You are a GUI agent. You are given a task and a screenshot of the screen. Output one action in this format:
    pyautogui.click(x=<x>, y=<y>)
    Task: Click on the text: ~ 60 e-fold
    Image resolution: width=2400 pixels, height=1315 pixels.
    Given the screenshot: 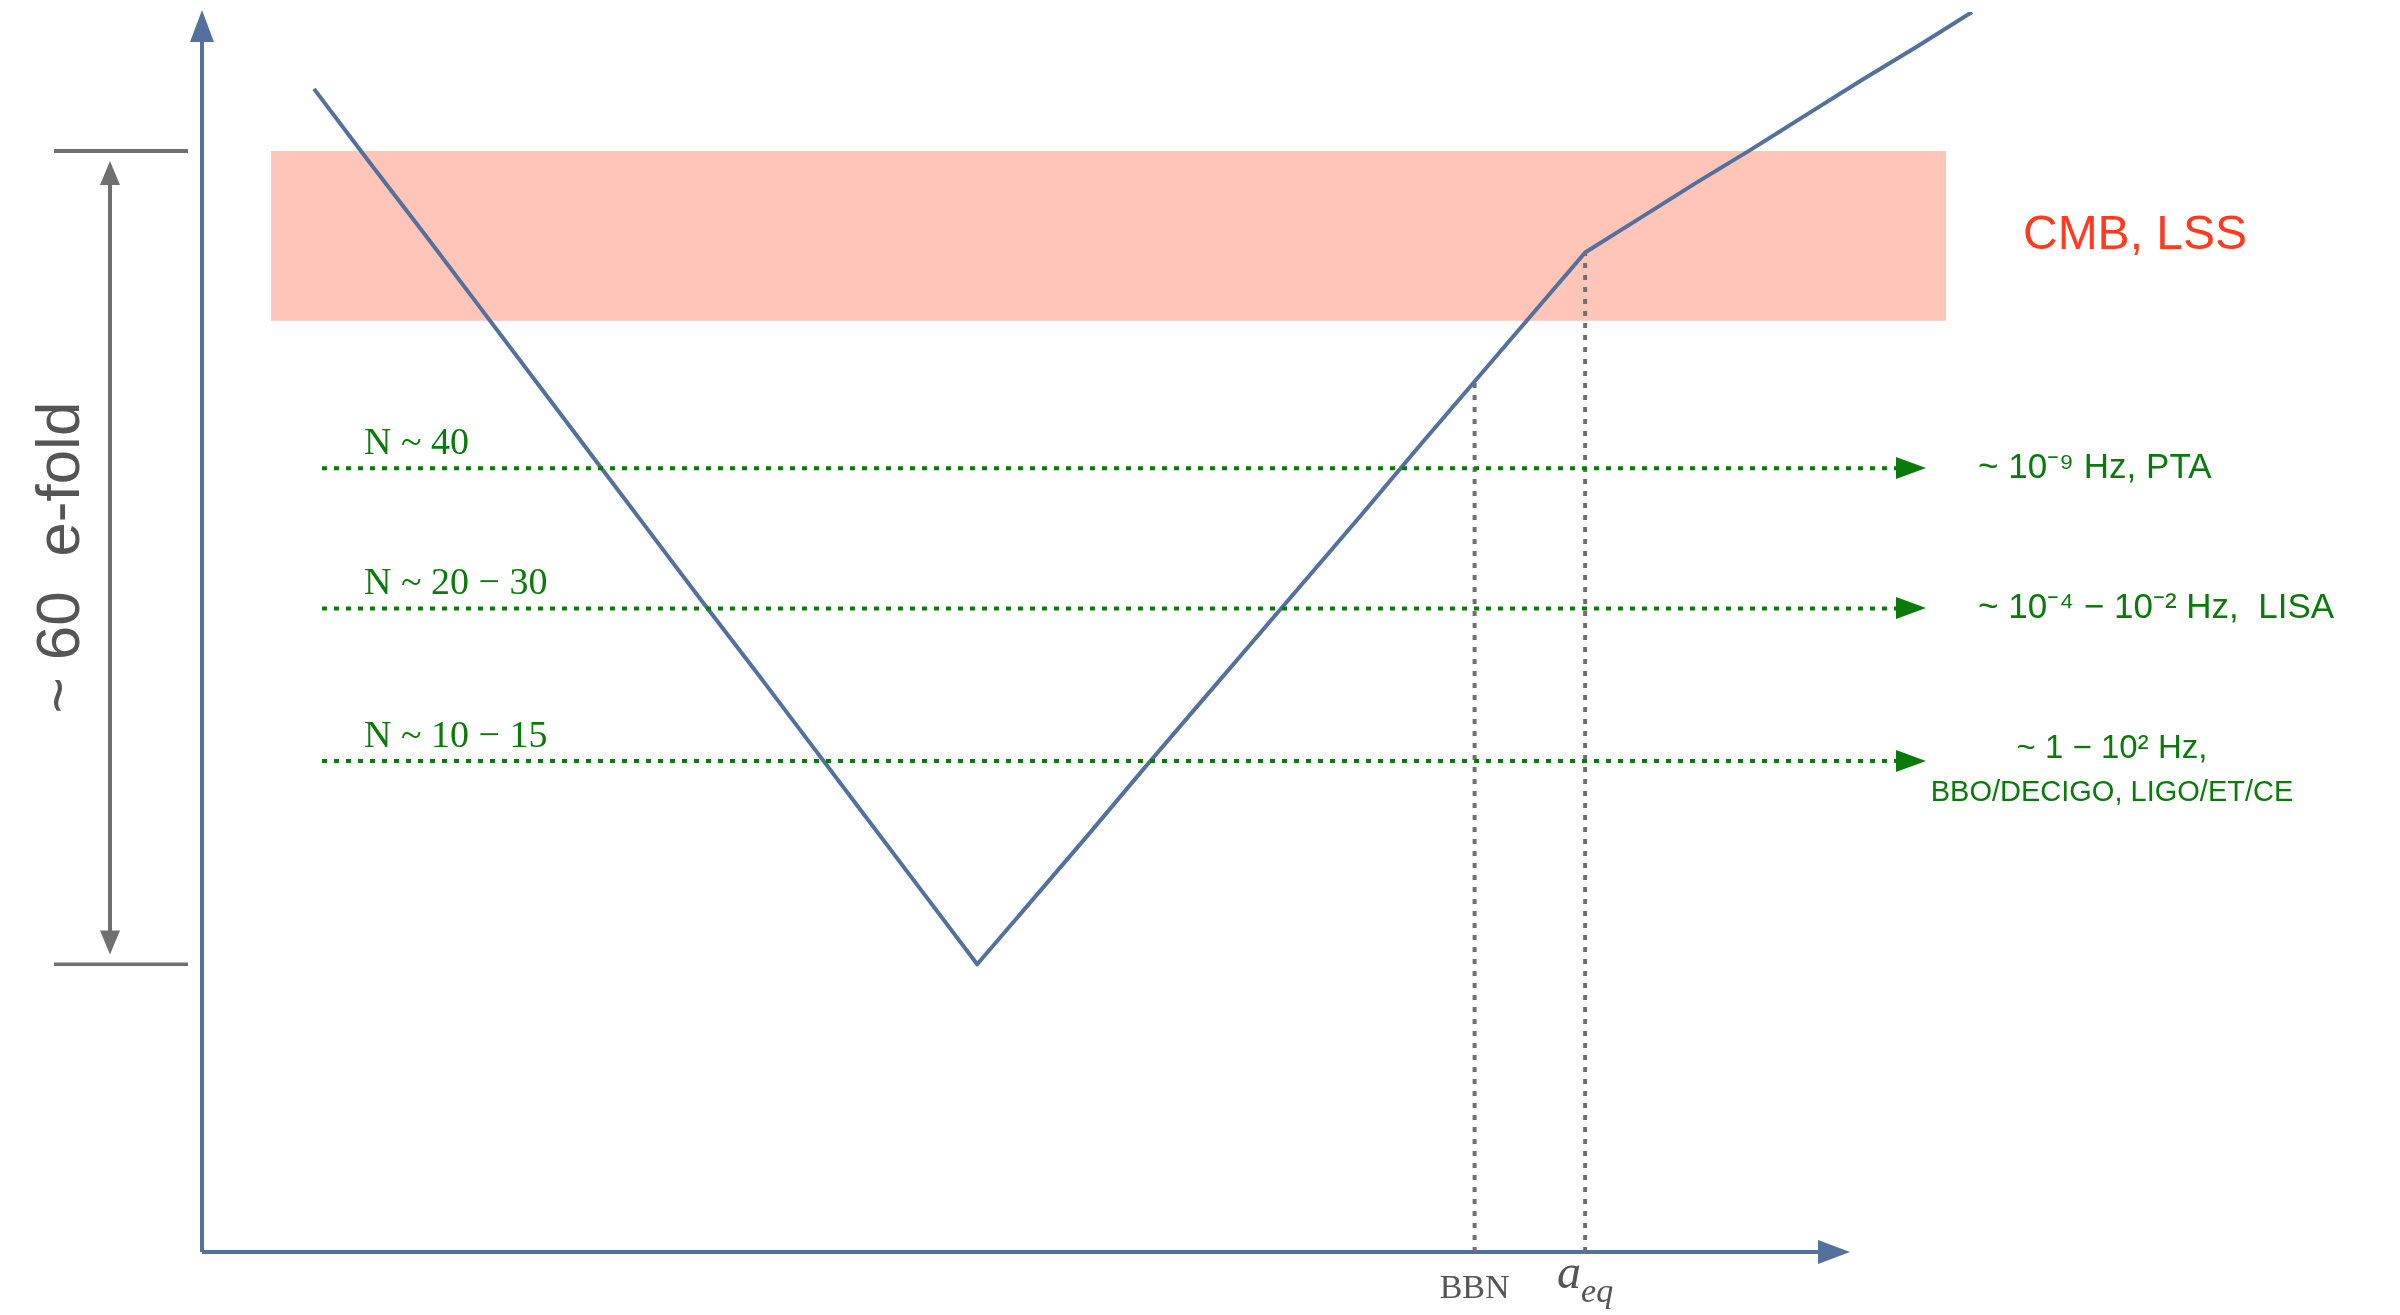 What is the action you would take?
    pyautogui.click(x=58, y=557)
    